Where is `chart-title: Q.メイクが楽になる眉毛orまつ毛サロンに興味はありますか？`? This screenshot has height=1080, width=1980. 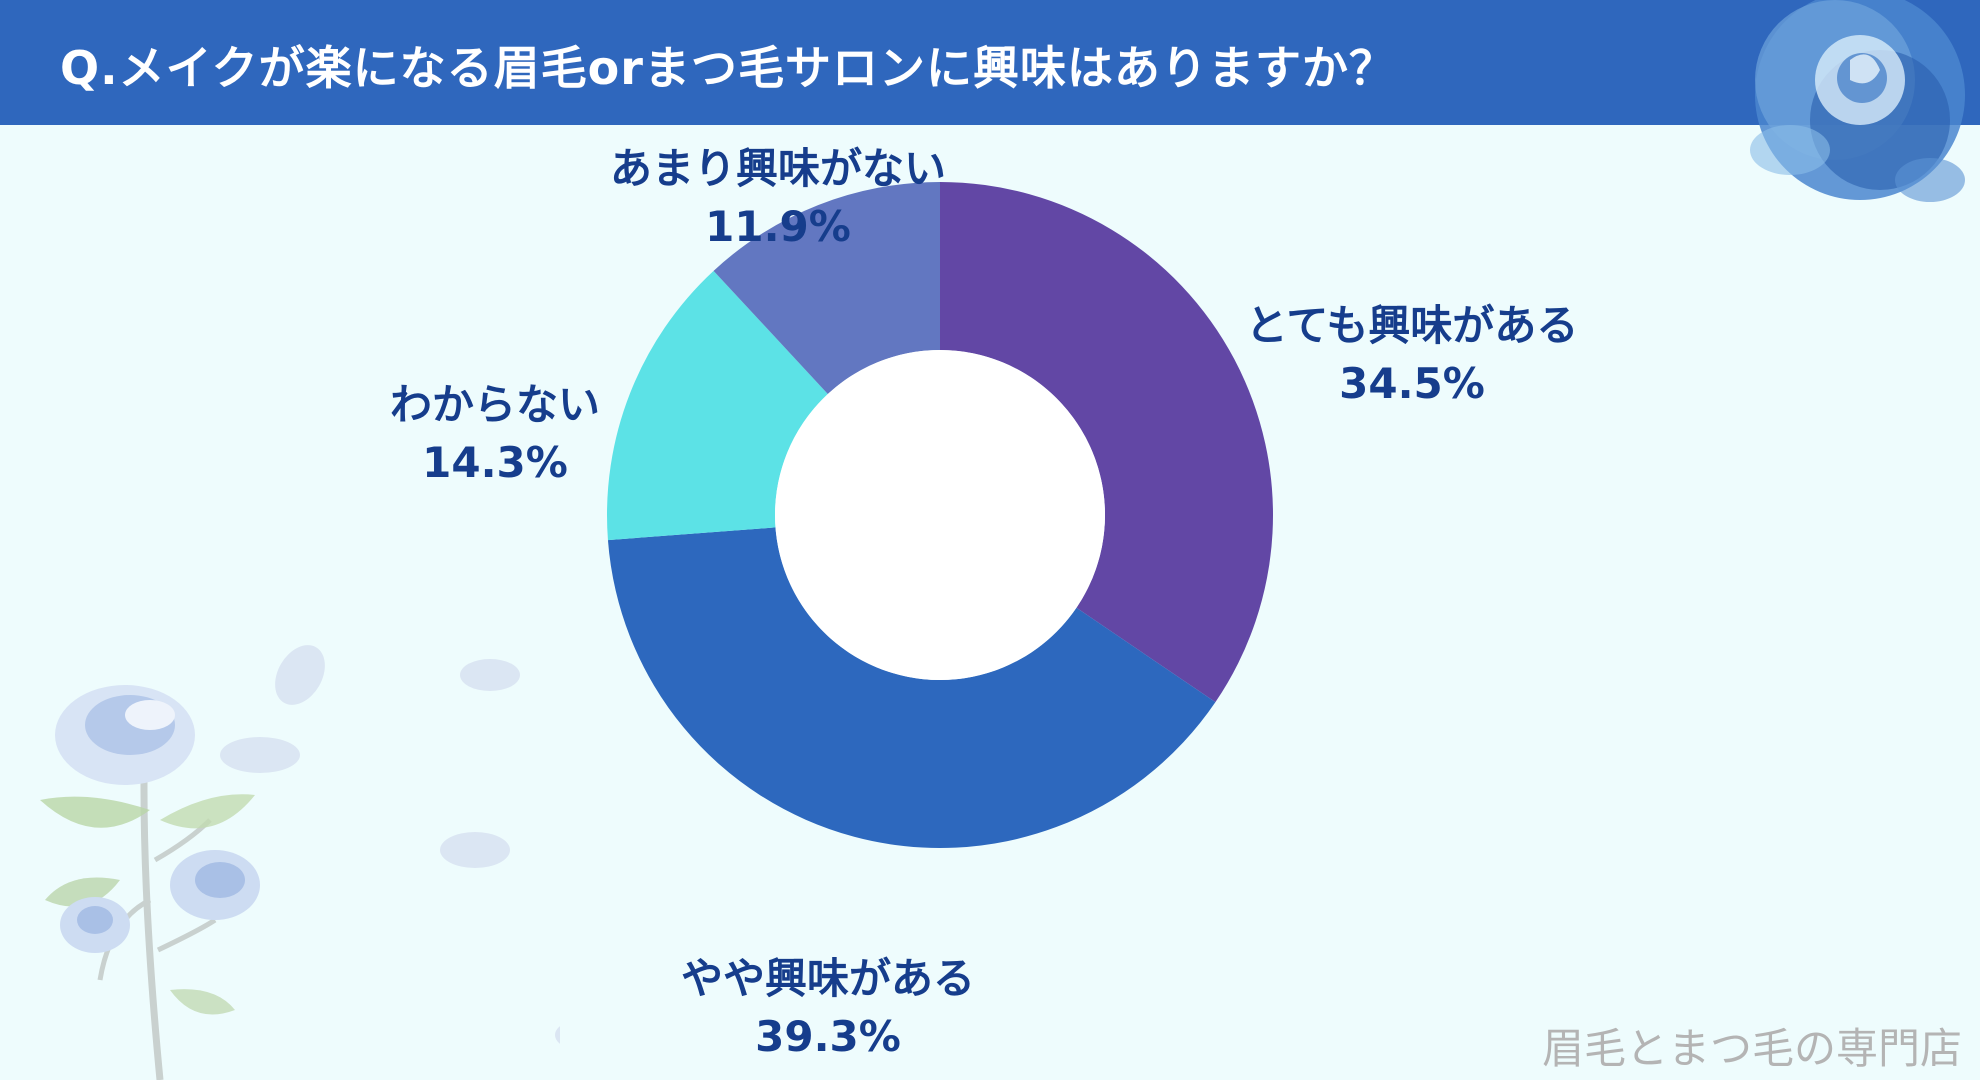
chart-title: Q.メイクが楽になる眉毛orまつ毛サロンに興味はありますか？ is located at coordinates (728, 68).